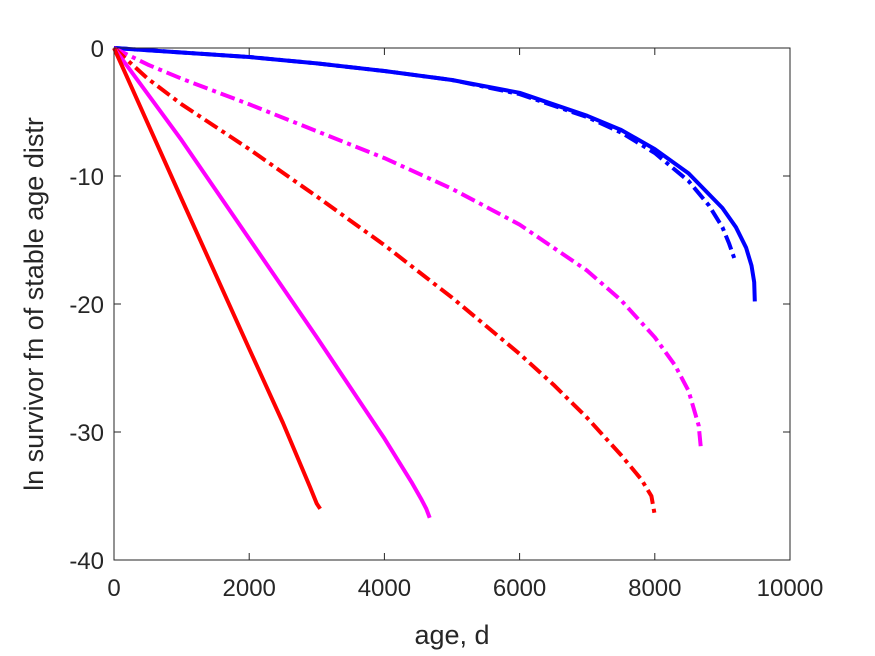  I want to click on y-tick-label: -20, so click(86, 305).